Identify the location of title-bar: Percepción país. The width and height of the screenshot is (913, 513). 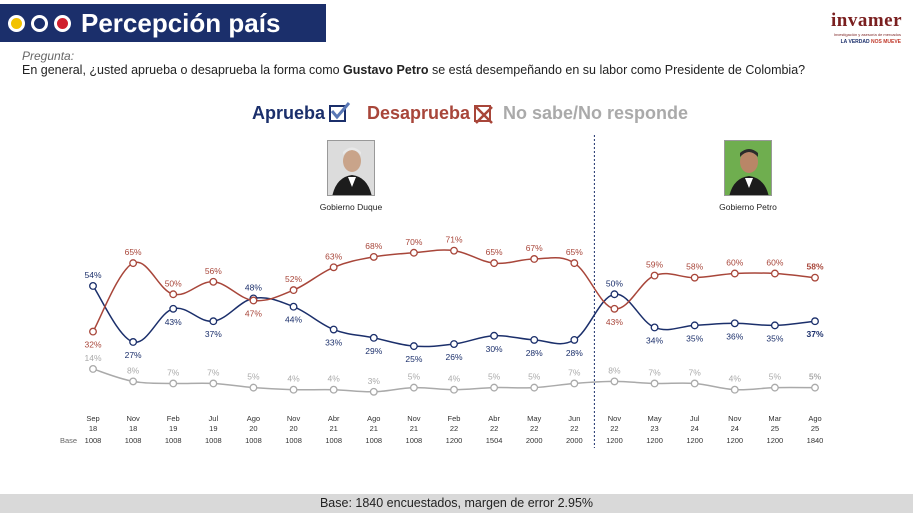
(163, 23).